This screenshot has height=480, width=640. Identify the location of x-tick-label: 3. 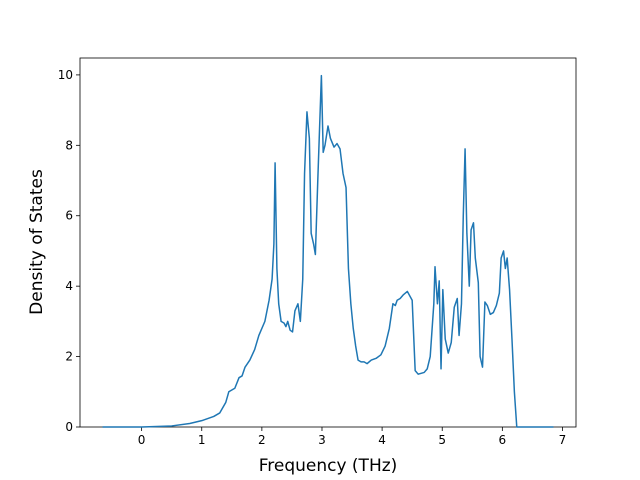
(322, 440).